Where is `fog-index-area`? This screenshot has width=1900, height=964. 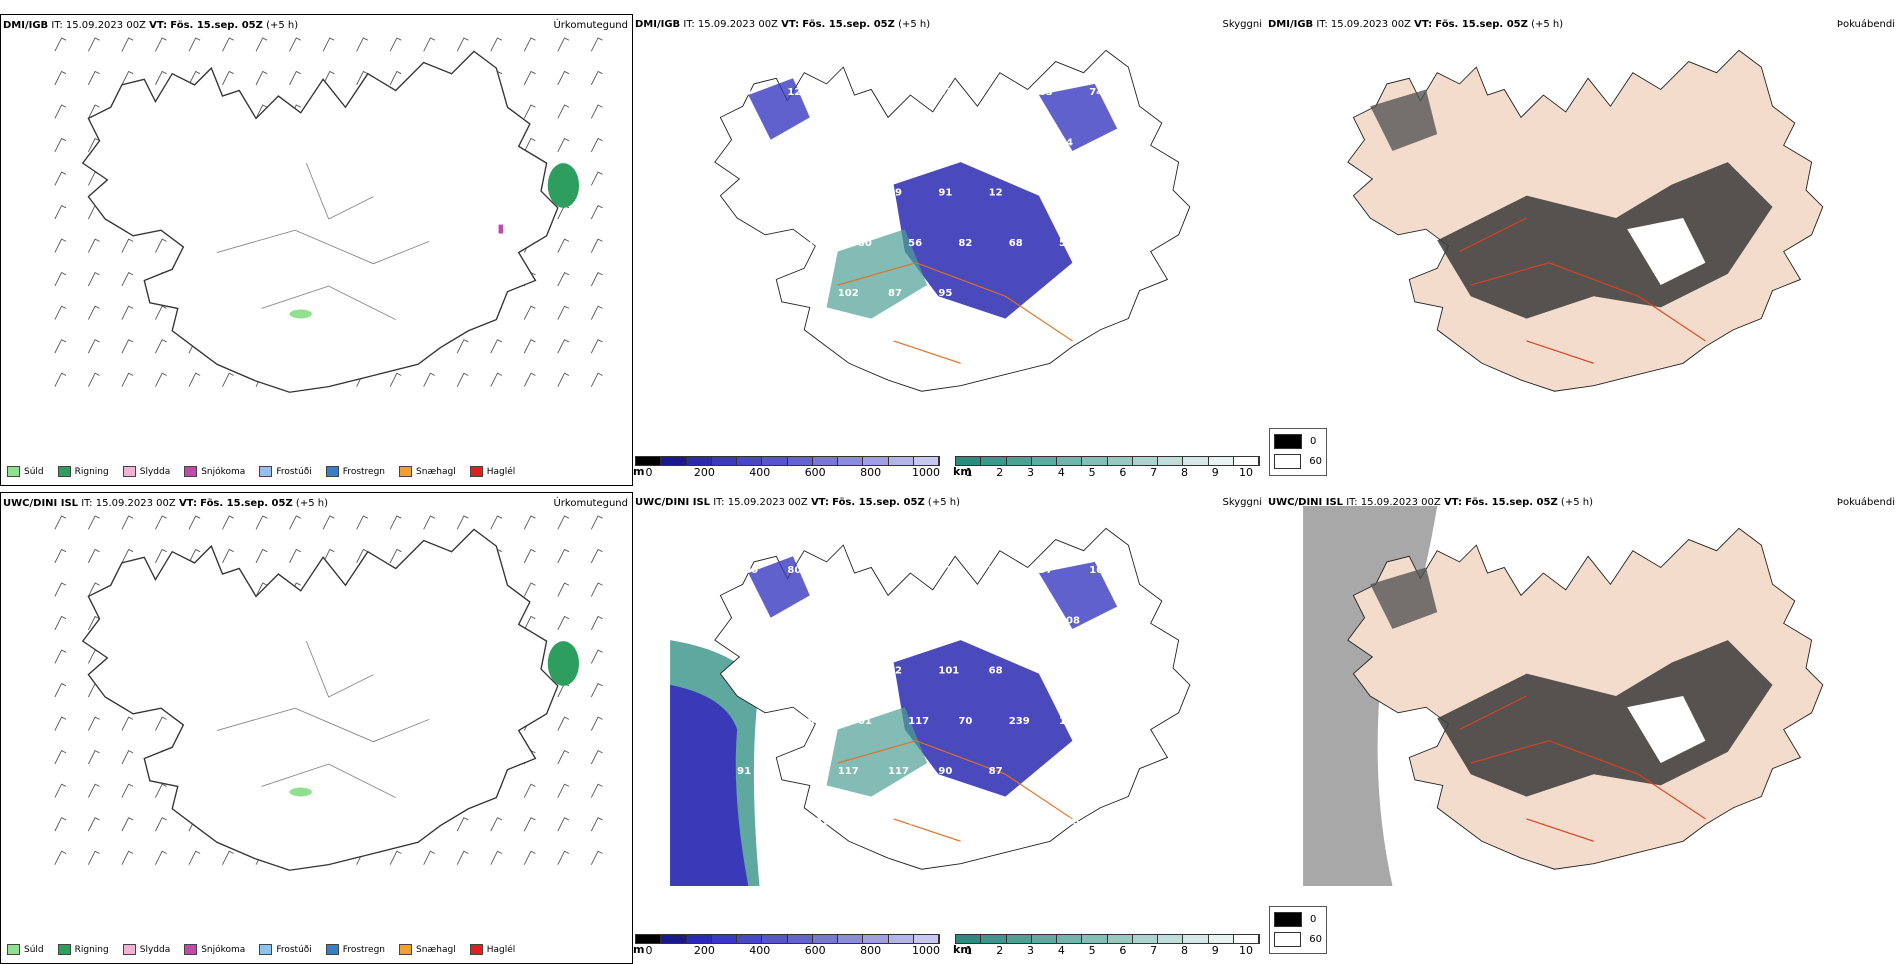
fog-index-area is located at coordinates (1666, 252).